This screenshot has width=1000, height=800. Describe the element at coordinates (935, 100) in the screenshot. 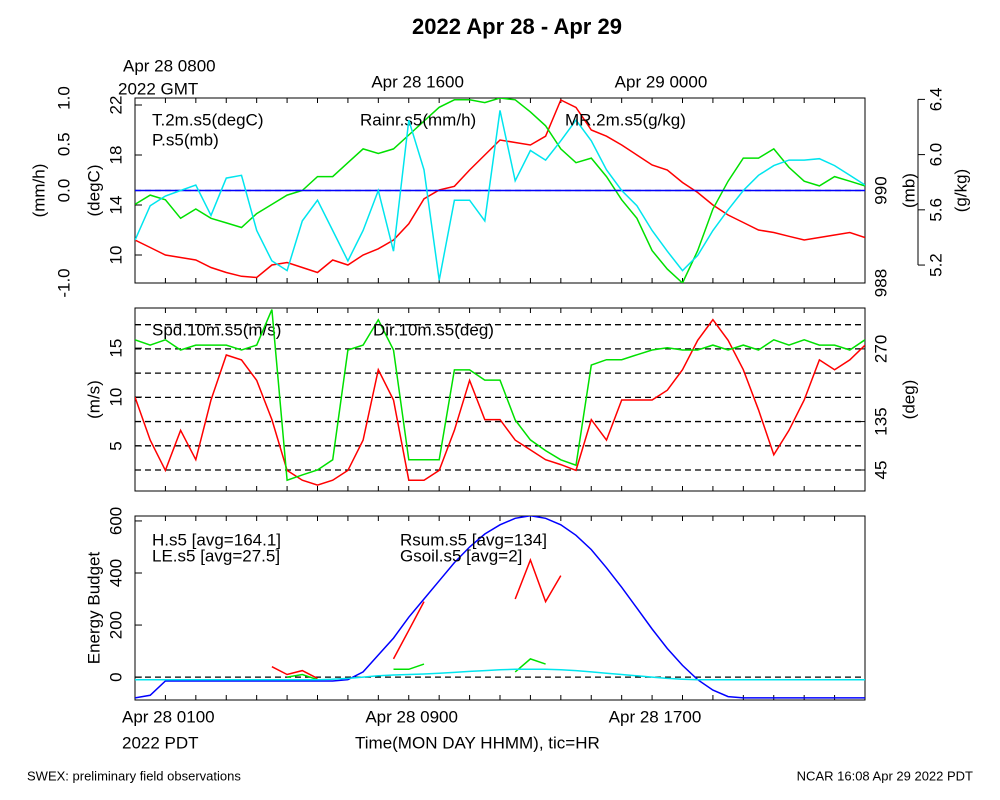

I see `y-tick-label: 6.4` at that location.